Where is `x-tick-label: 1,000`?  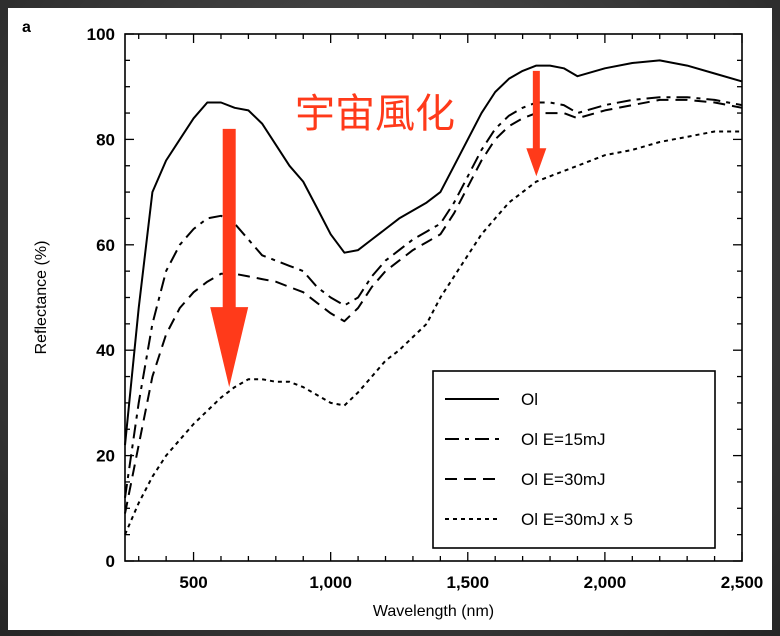 x-tick-label: 1,000 is located at coordinates (330, 582).